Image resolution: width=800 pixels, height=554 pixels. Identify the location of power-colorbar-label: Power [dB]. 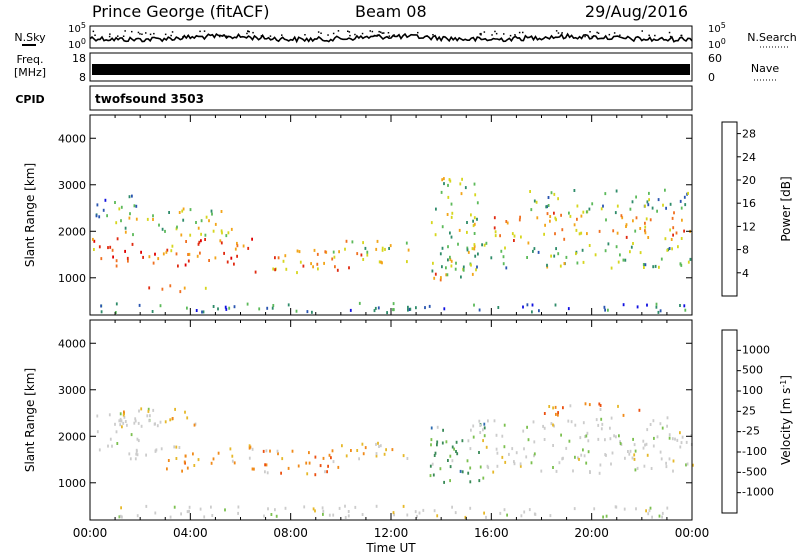
(786, 208).